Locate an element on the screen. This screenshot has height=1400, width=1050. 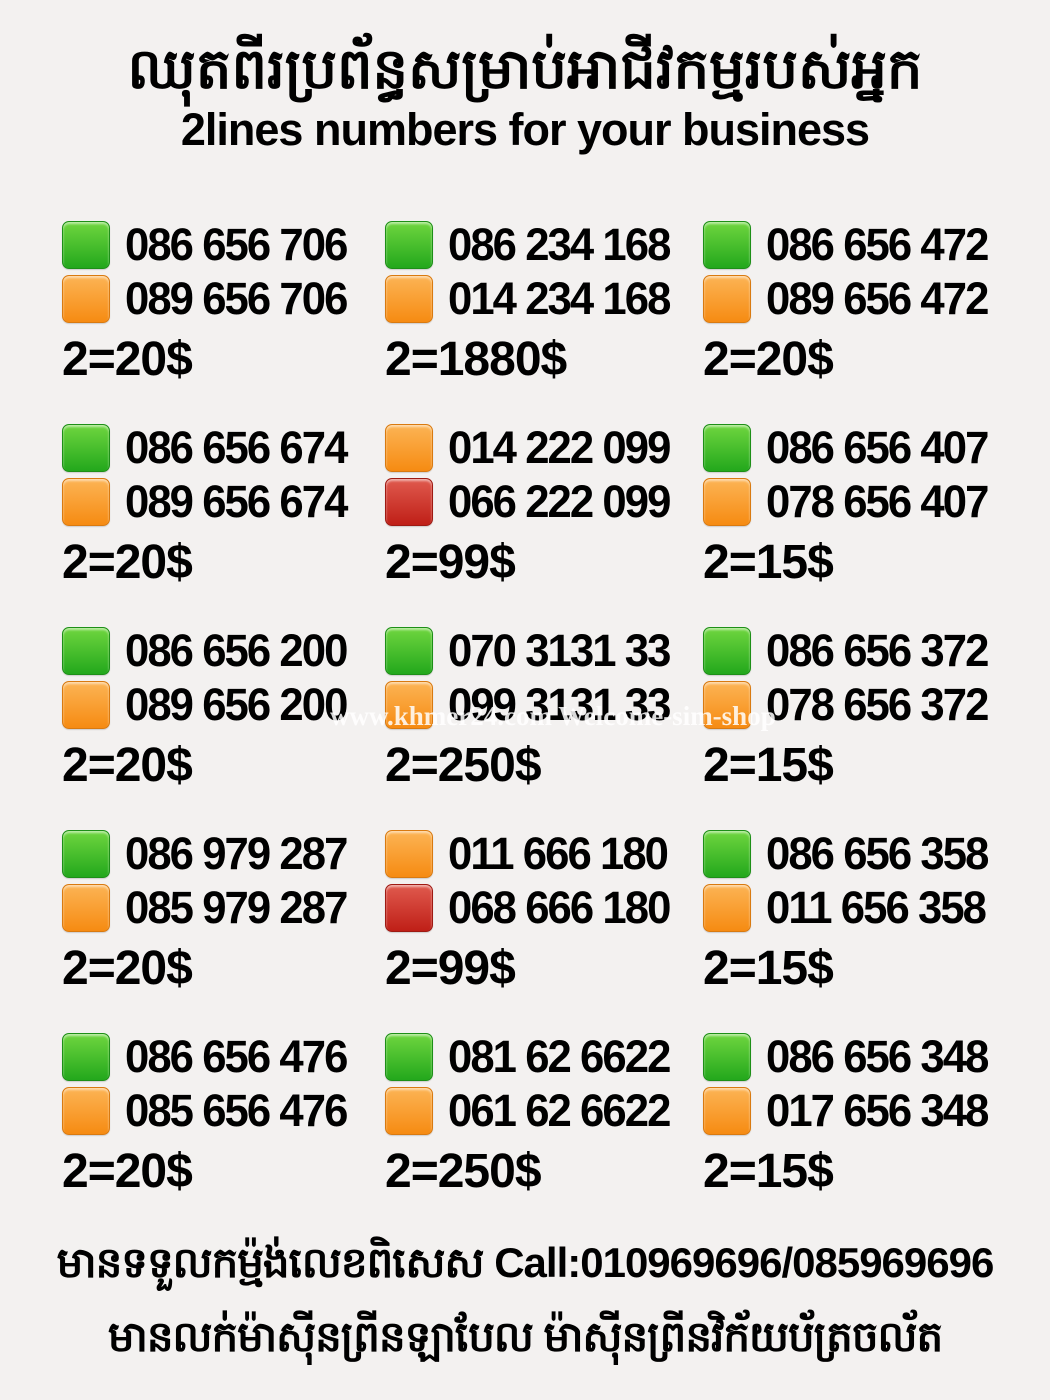
phone-number: 085 979 287 is located at coordinates (236, 907).